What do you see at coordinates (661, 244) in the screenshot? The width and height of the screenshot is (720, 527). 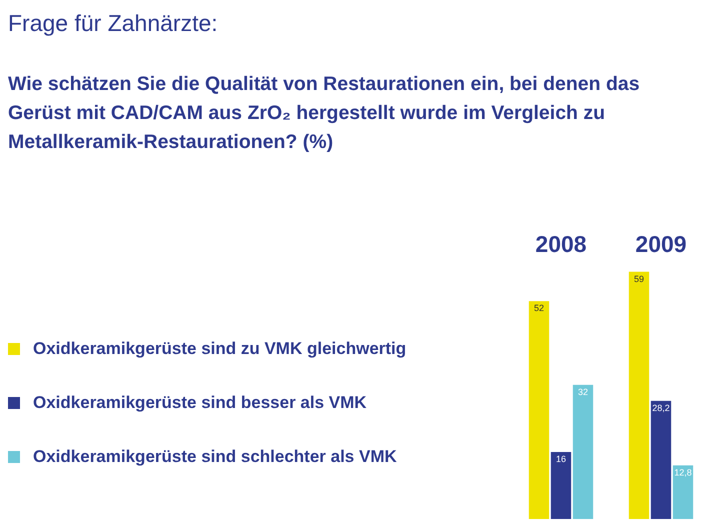 I see `x-tick-label: 2009` at bounding box center [661, 244].